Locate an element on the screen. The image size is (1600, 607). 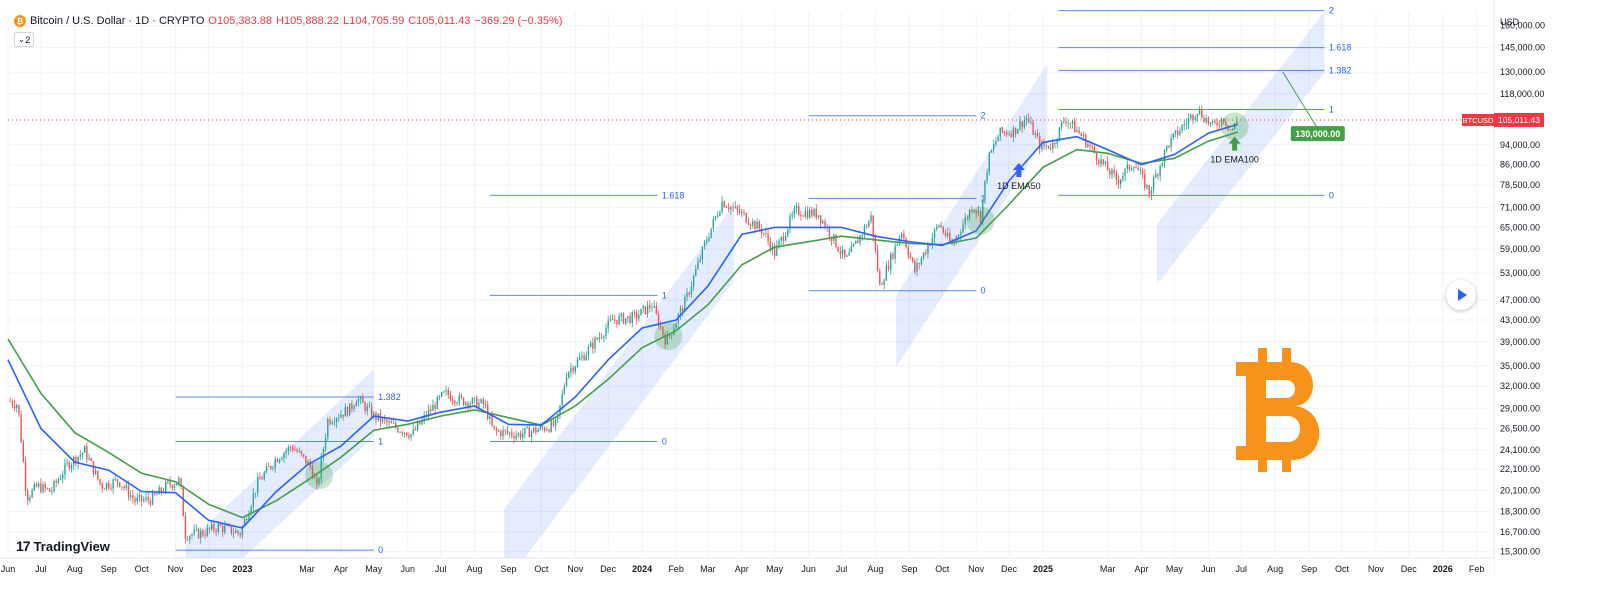
tradingview-logo: 17 TradingView is located at coordinates (63, 546).